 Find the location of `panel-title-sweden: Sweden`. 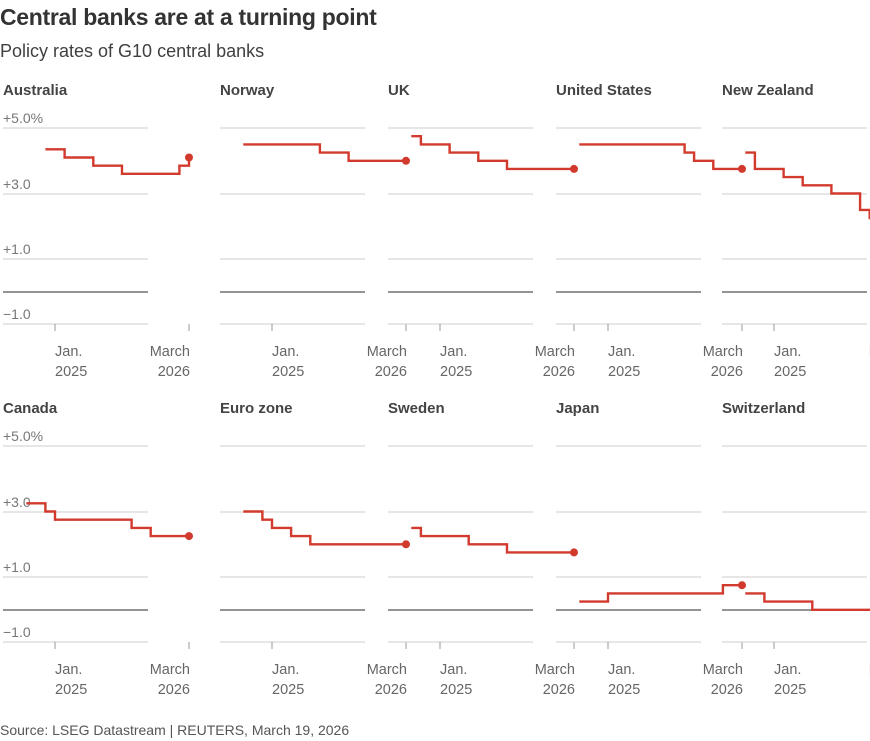

panel-title-sweden: Sweden is located at coordinates (416, 408).